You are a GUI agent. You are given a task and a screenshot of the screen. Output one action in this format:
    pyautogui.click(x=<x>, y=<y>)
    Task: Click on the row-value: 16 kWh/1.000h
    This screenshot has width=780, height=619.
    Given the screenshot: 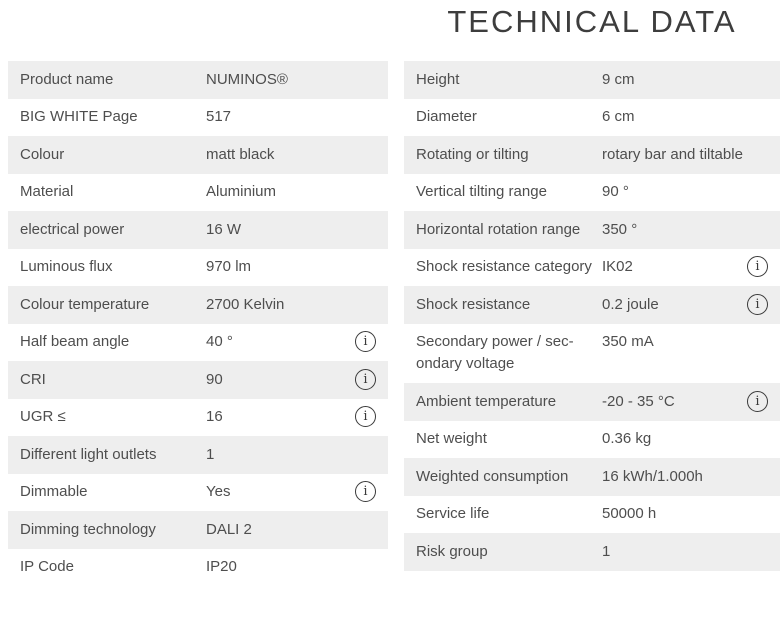 What is the action you would take?
    pyautogui.click(x=652, y=476)
    